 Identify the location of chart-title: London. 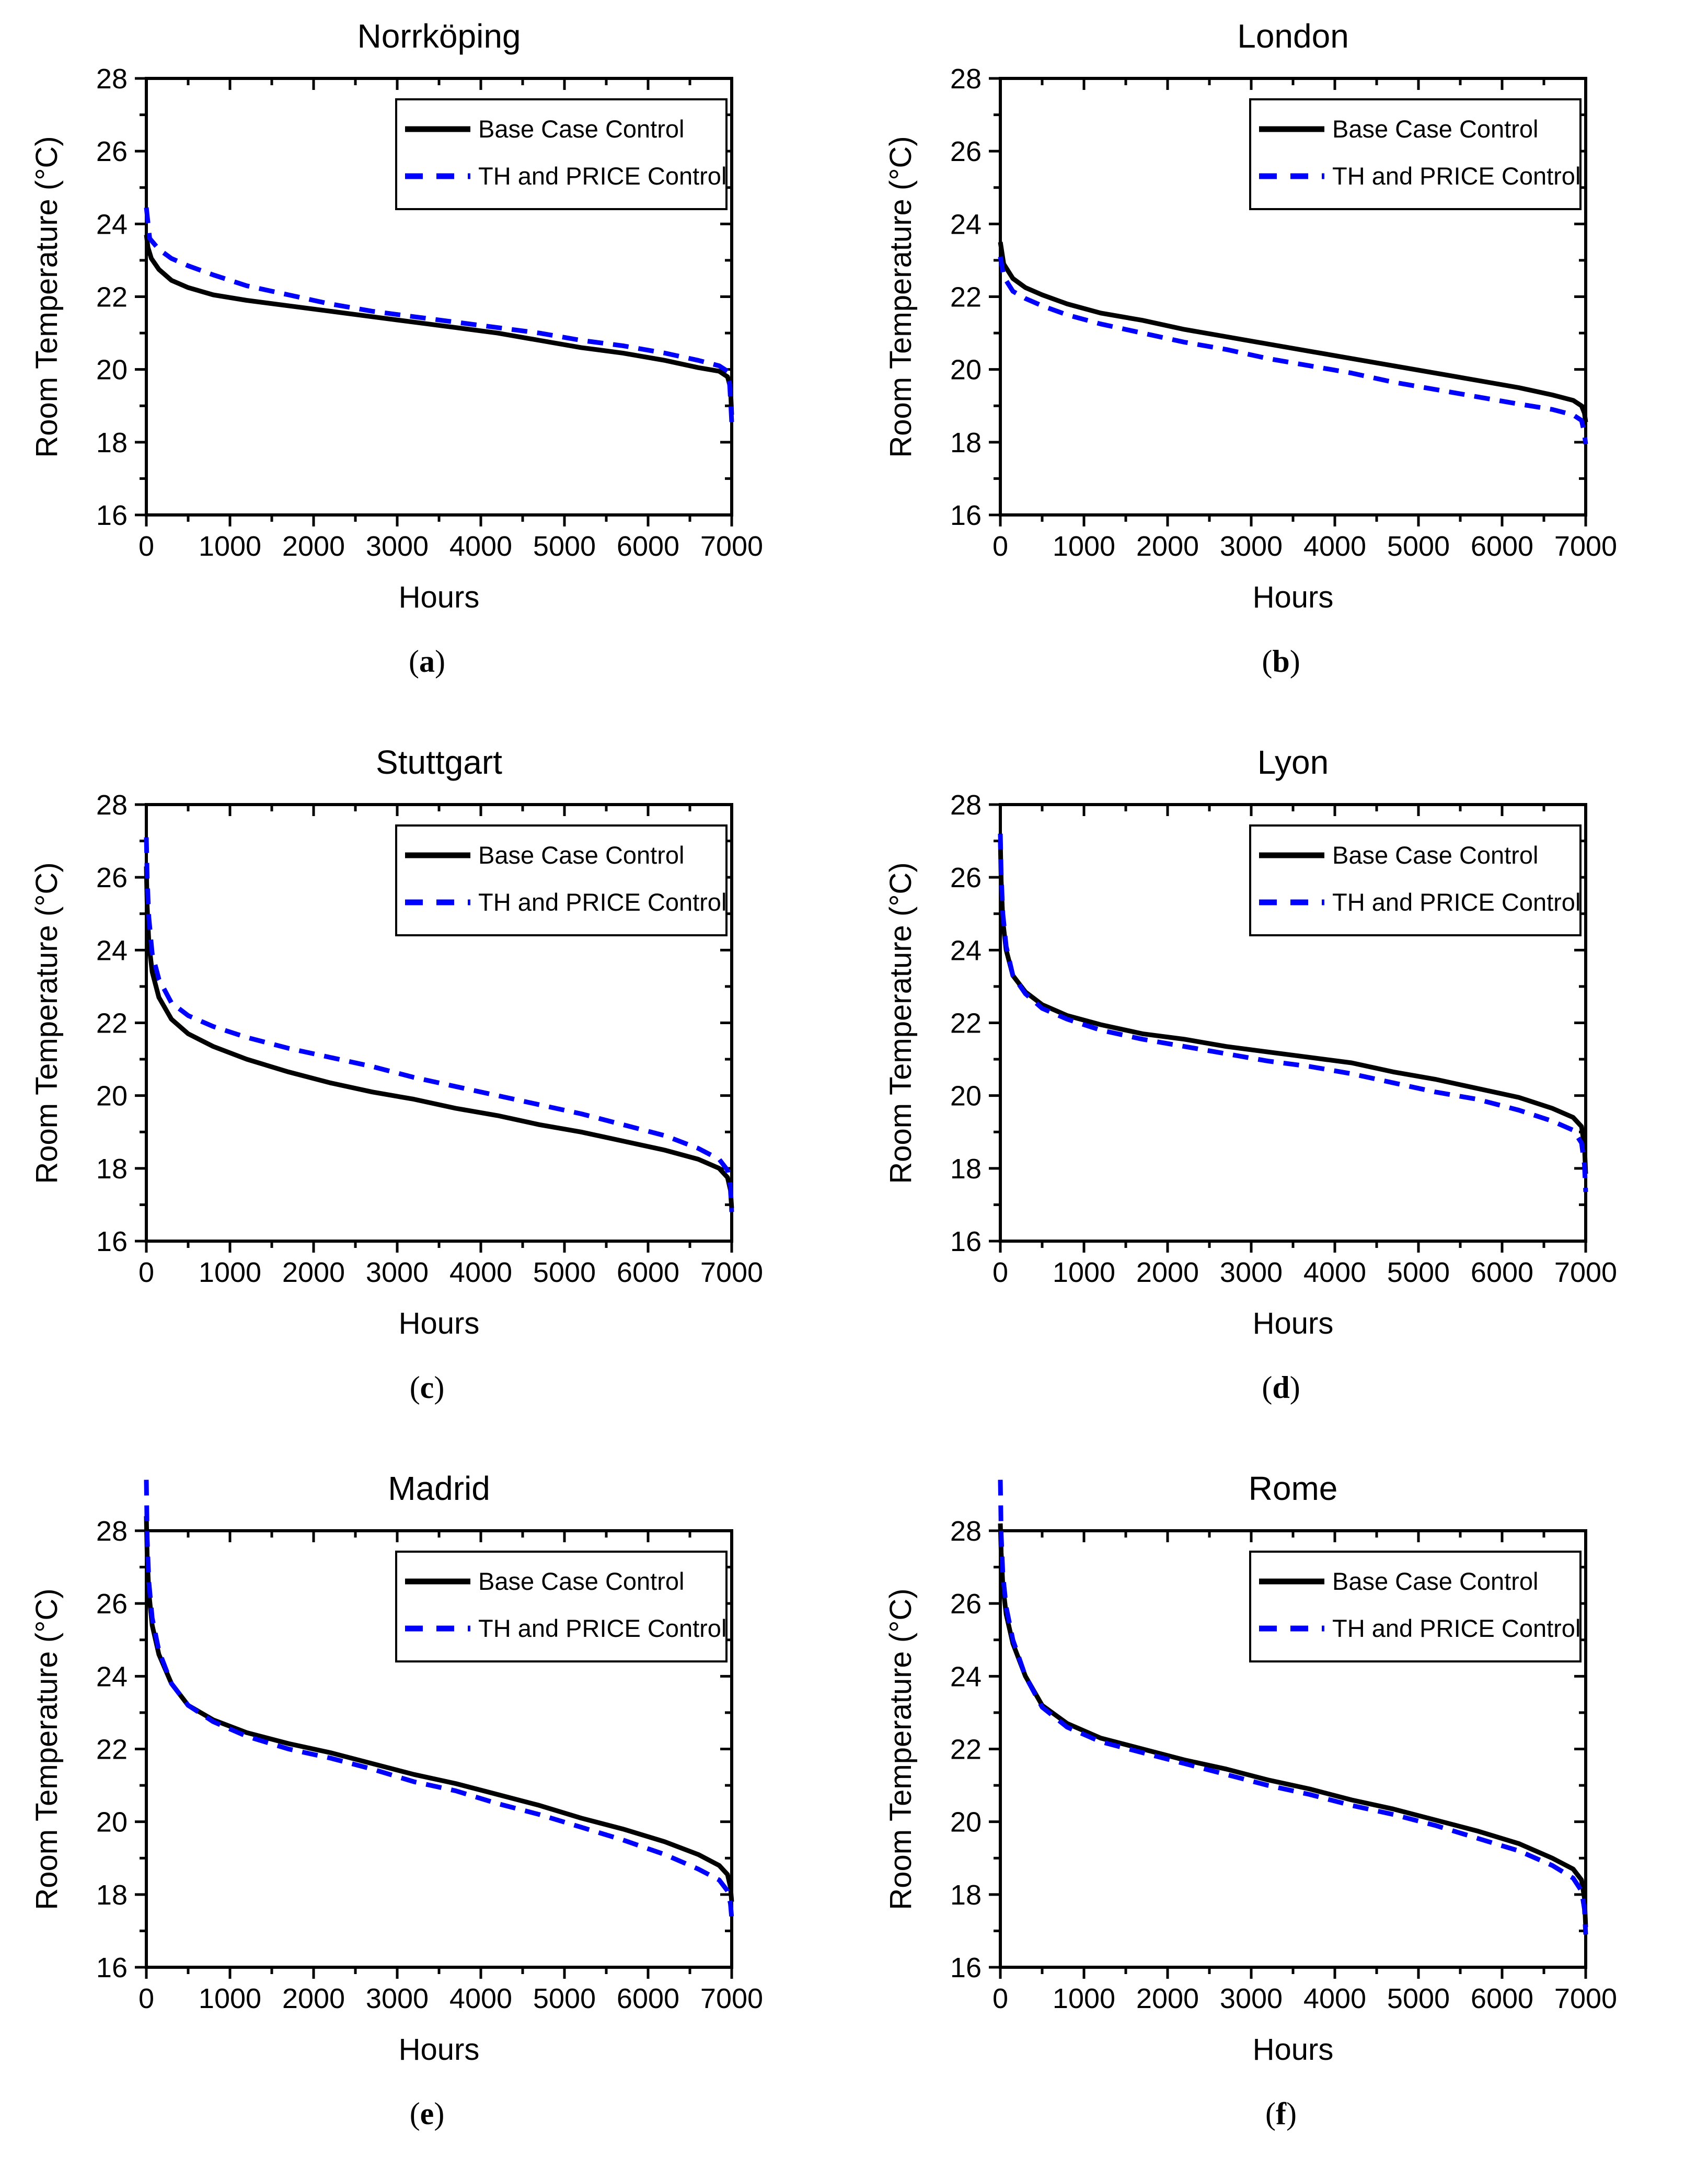
(1293, 36).